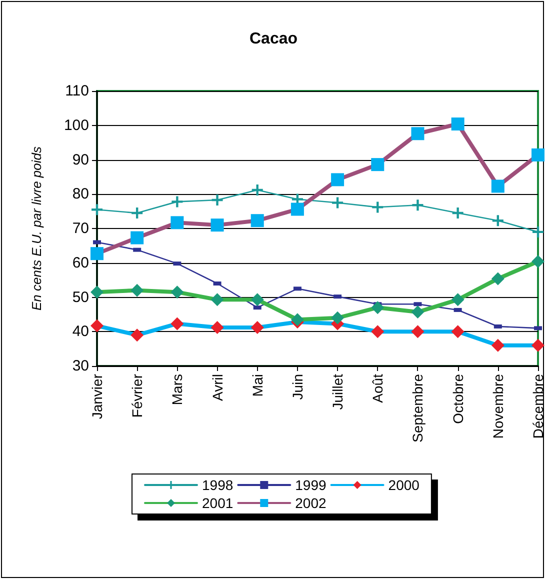  What do you see at coordinates (311, 503) in the screenshot?
I see `legend-label: 2002` at bounding box center [311, 503].